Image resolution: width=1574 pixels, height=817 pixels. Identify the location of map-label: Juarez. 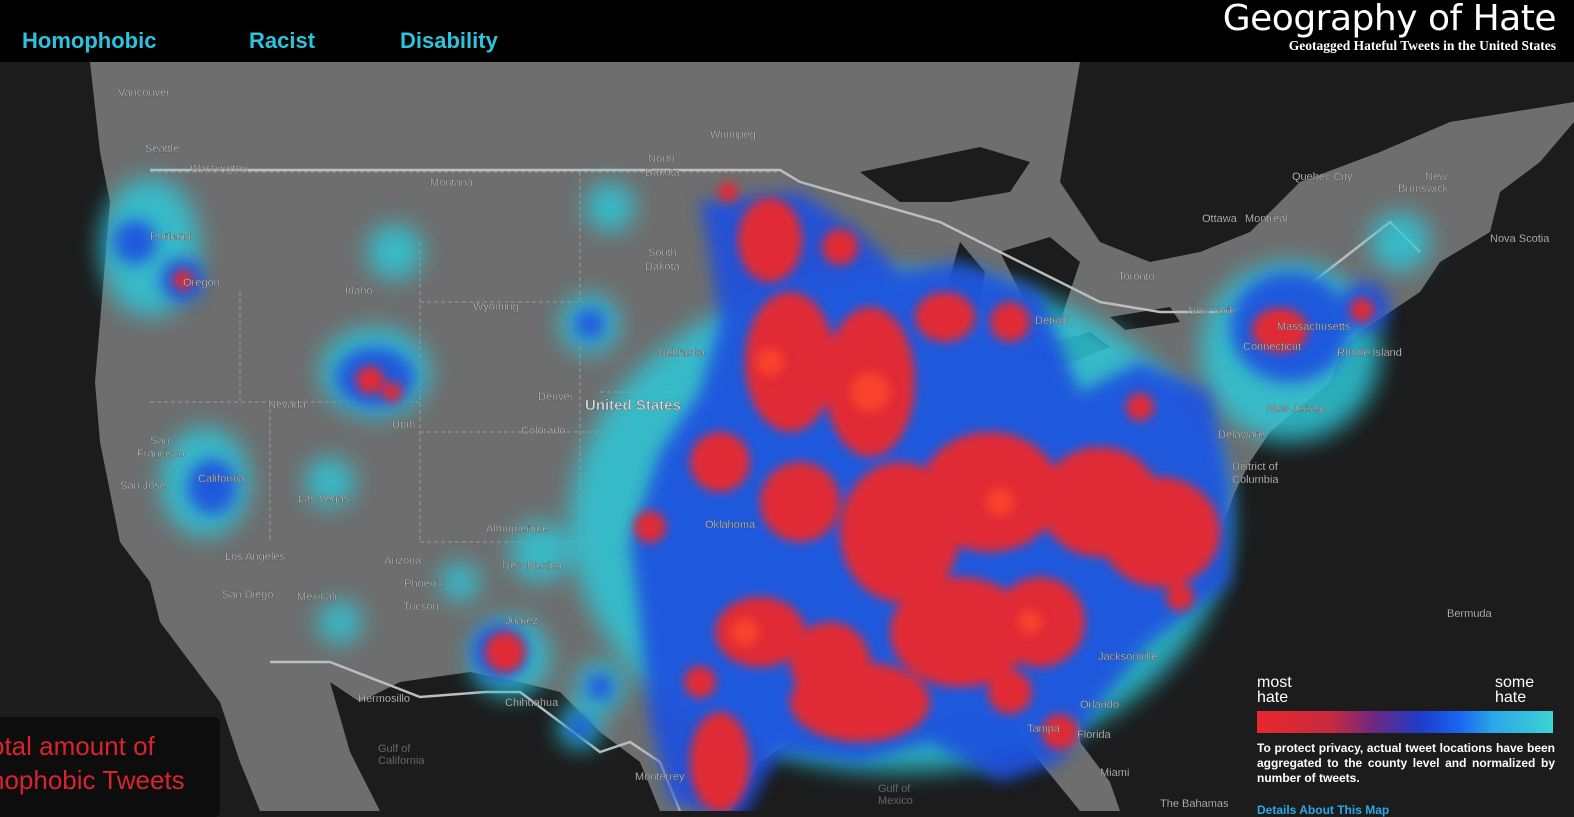
(521, 621).